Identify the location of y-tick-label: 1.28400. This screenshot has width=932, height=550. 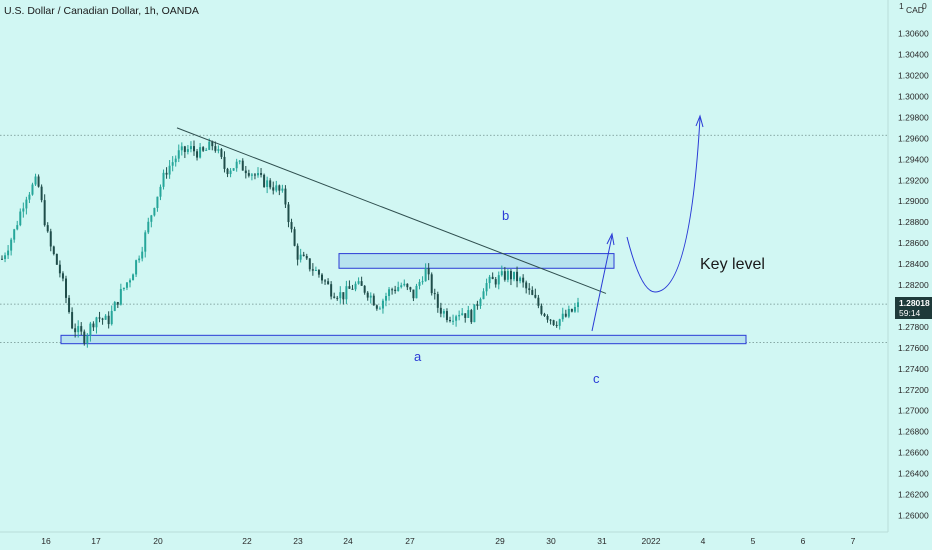
(913, 264).